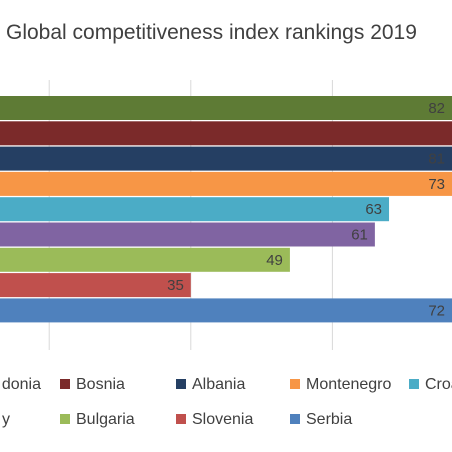 Image resolution: width=452 pixels, height=452 pixels. I want to click on data-label-turkey: 61, so click(359, 235).